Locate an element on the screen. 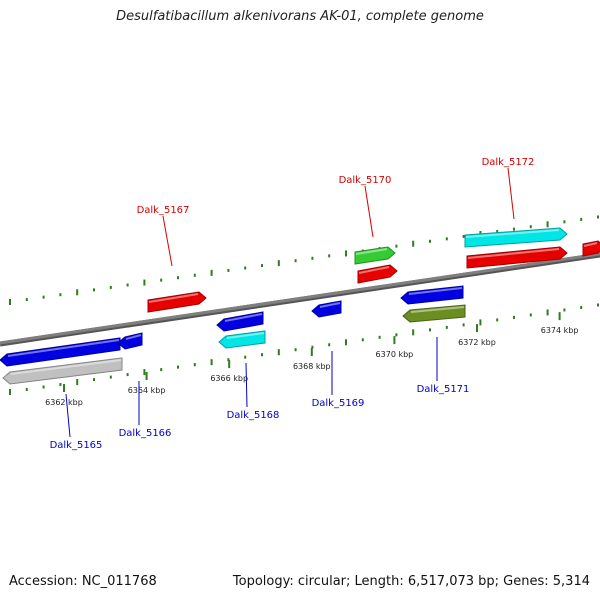 The height and width of the screenshot is (600, 600). tick-label: 6362 kbp is located at coordinates (64, 402).